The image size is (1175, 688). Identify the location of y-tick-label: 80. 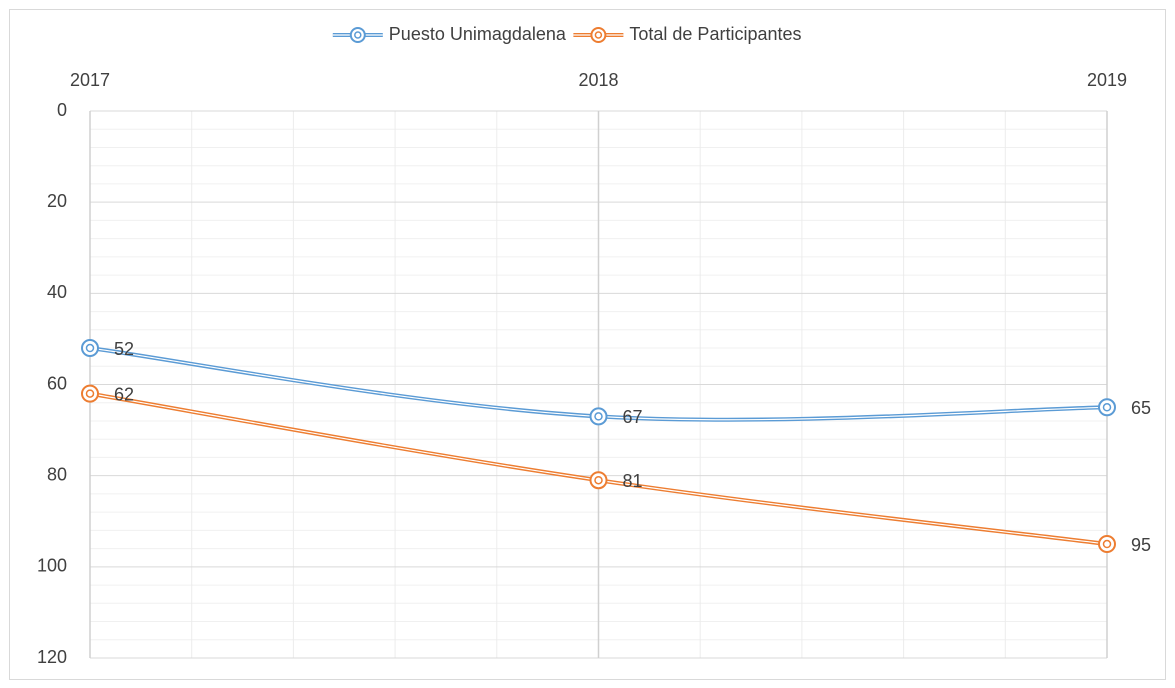
(57, 474).